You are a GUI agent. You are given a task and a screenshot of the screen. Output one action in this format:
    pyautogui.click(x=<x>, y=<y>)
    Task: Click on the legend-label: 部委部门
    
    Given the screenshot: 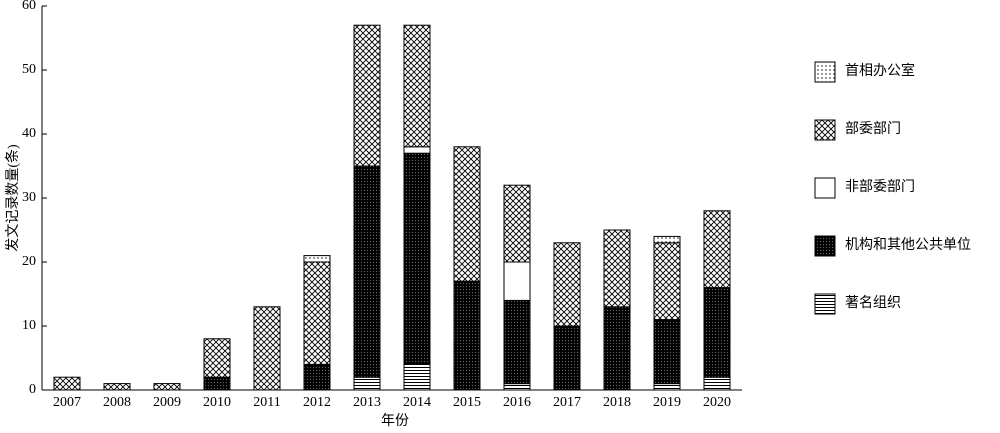 What is the action you would take?
    pyautogui.click(x=873, y=129)
    